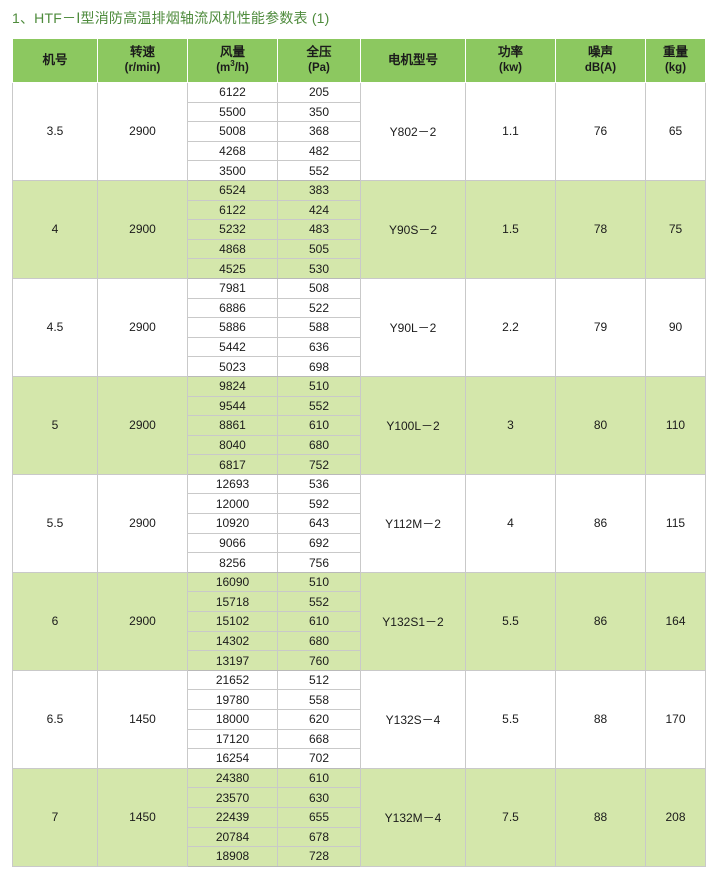 The height and width of the screenshot is (879, 718). I want to click on cell-noise: 80, so click(600, 425).